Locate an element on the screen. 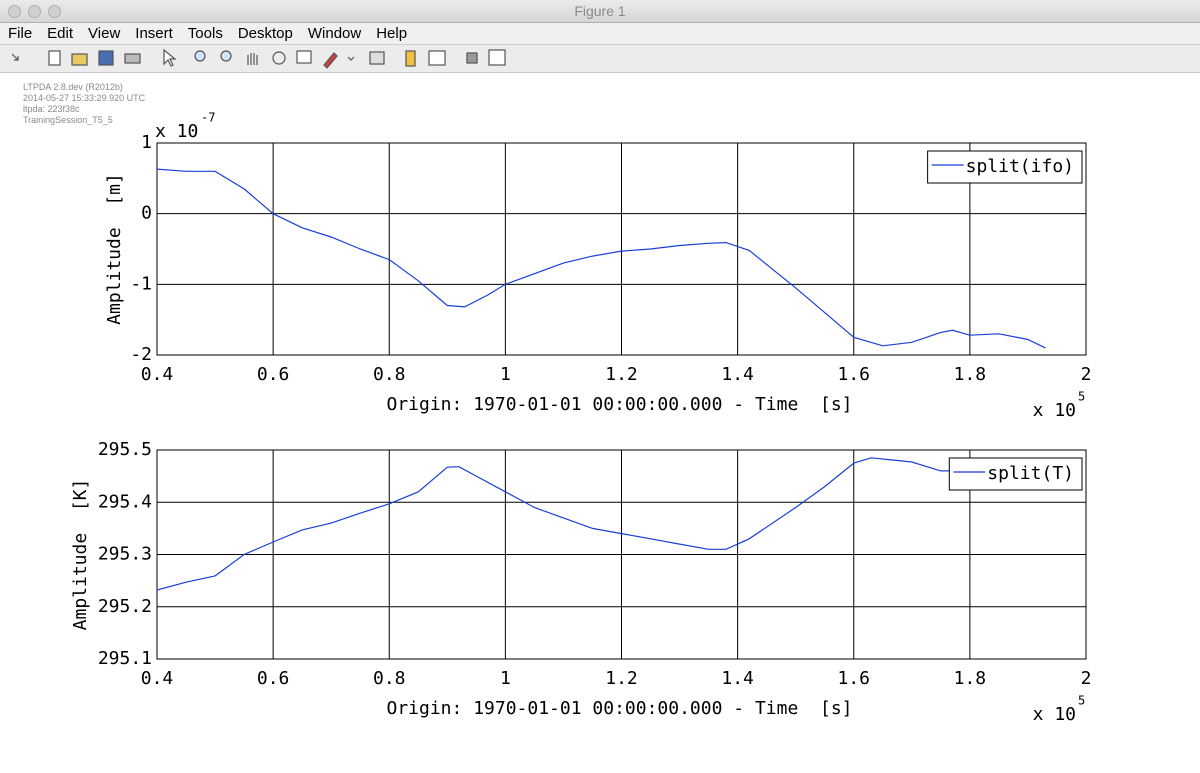  brush-menu is located at coordinates (351, 58).